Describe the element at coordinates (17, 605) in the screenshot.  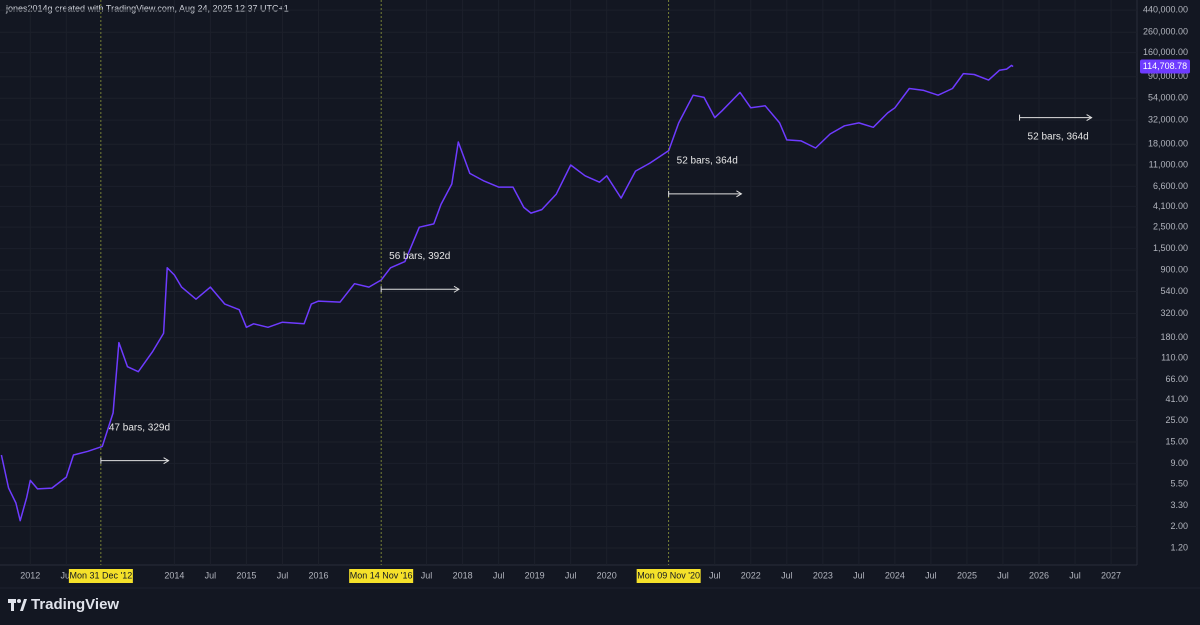
I see `brand-logo` at that location.